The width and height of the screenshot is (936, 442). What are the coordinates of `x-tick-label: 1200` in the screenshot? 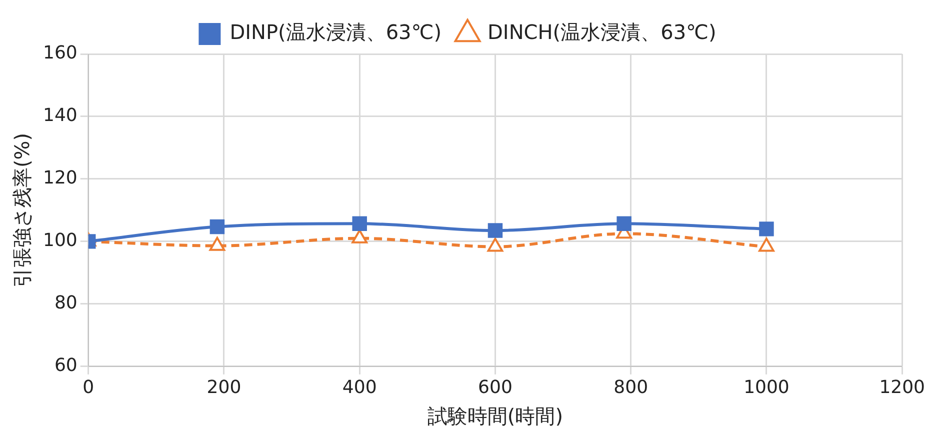 It's located at (902, 387).